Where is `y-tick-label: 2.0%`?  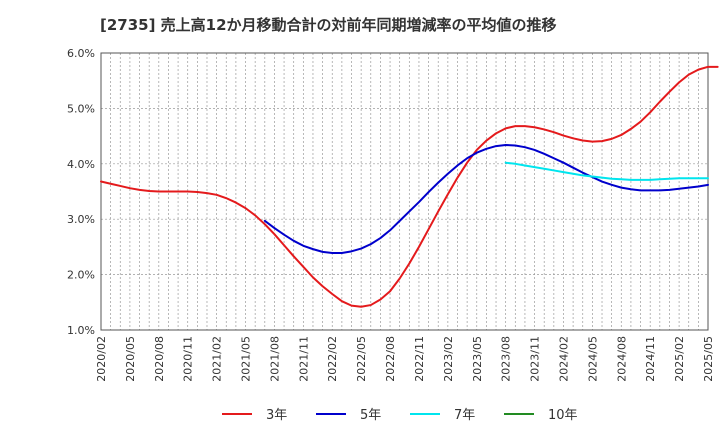
y-tick-label: 2.0% is located at coordinates (81, 275).